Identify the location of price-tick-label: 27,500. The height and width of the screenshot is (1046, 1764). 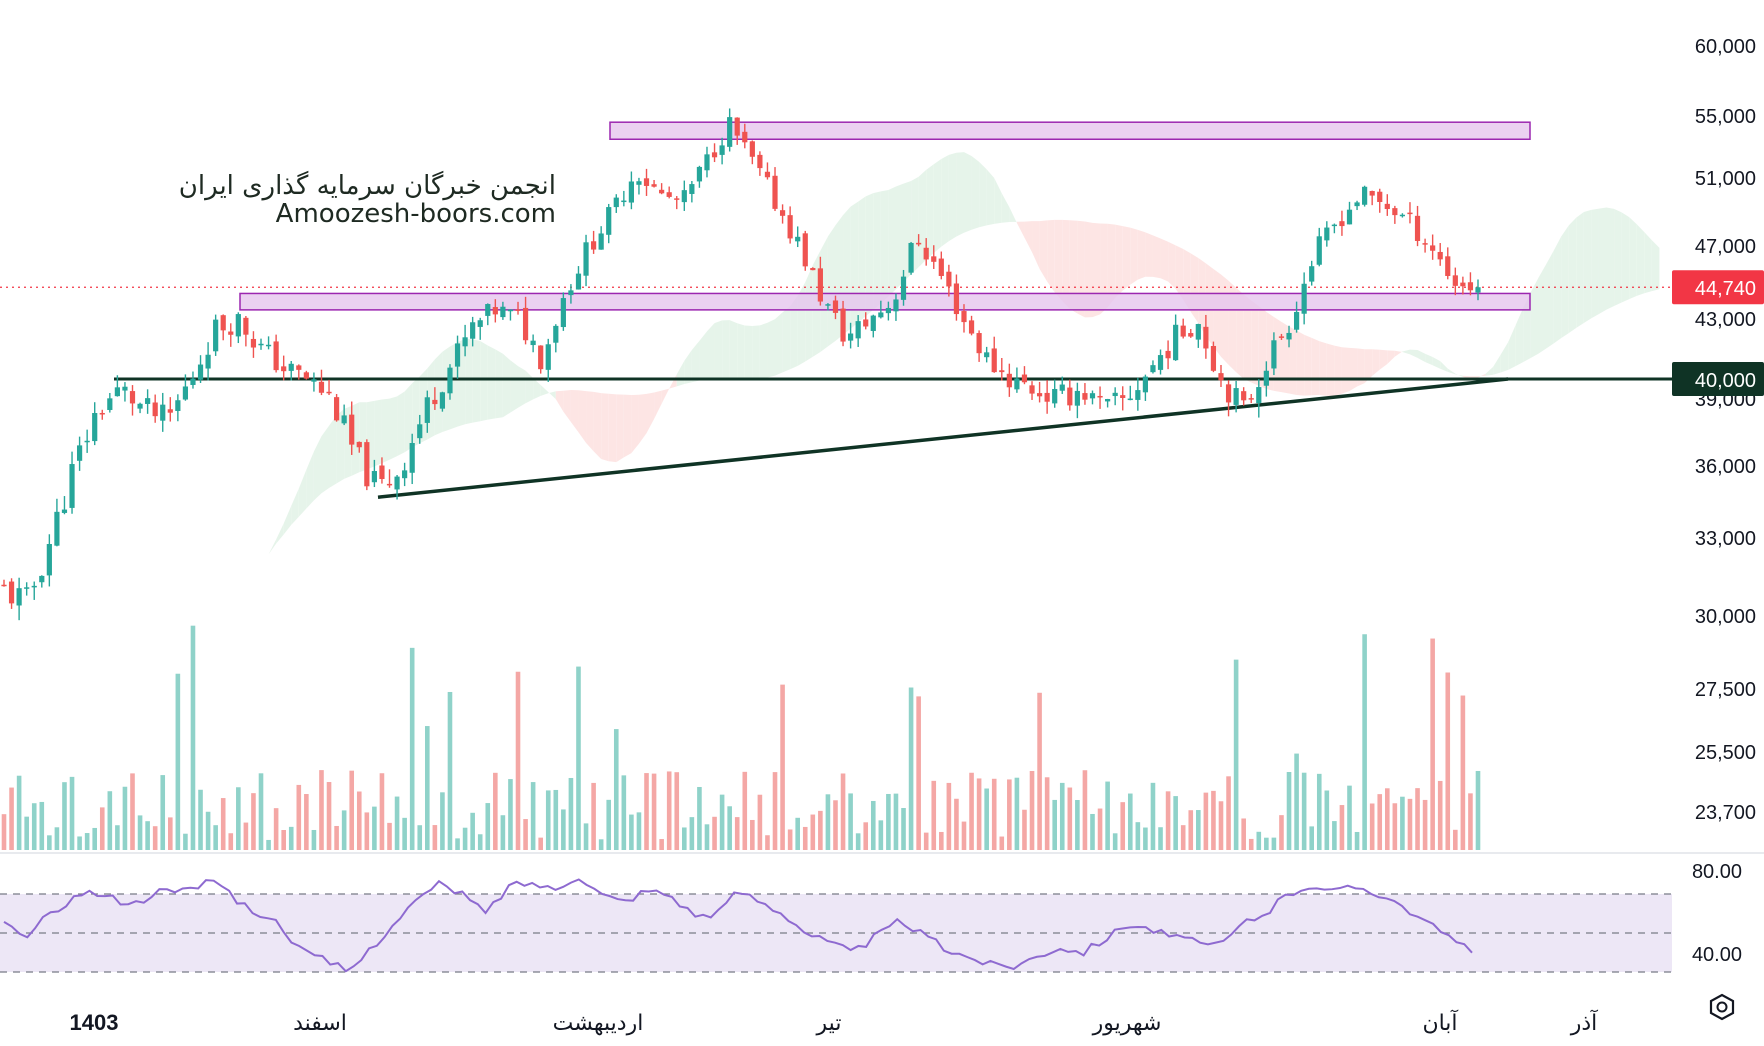
(1725, 690).